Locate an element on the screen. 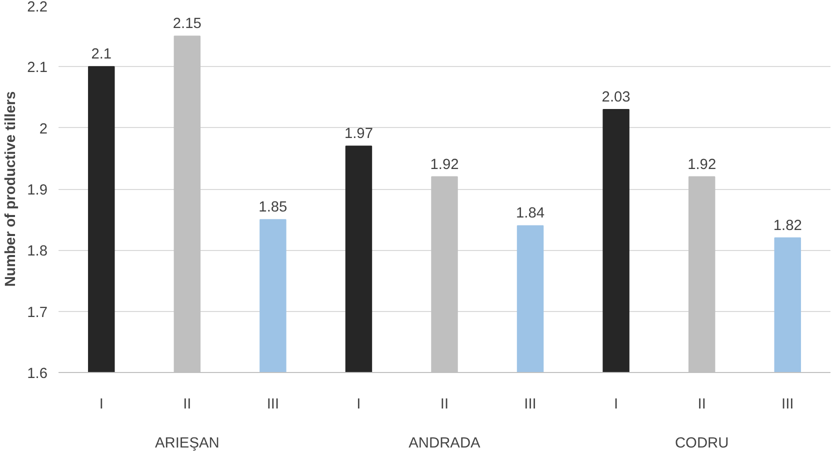  data-label: 2.1 is located at coordinates (101, 54).